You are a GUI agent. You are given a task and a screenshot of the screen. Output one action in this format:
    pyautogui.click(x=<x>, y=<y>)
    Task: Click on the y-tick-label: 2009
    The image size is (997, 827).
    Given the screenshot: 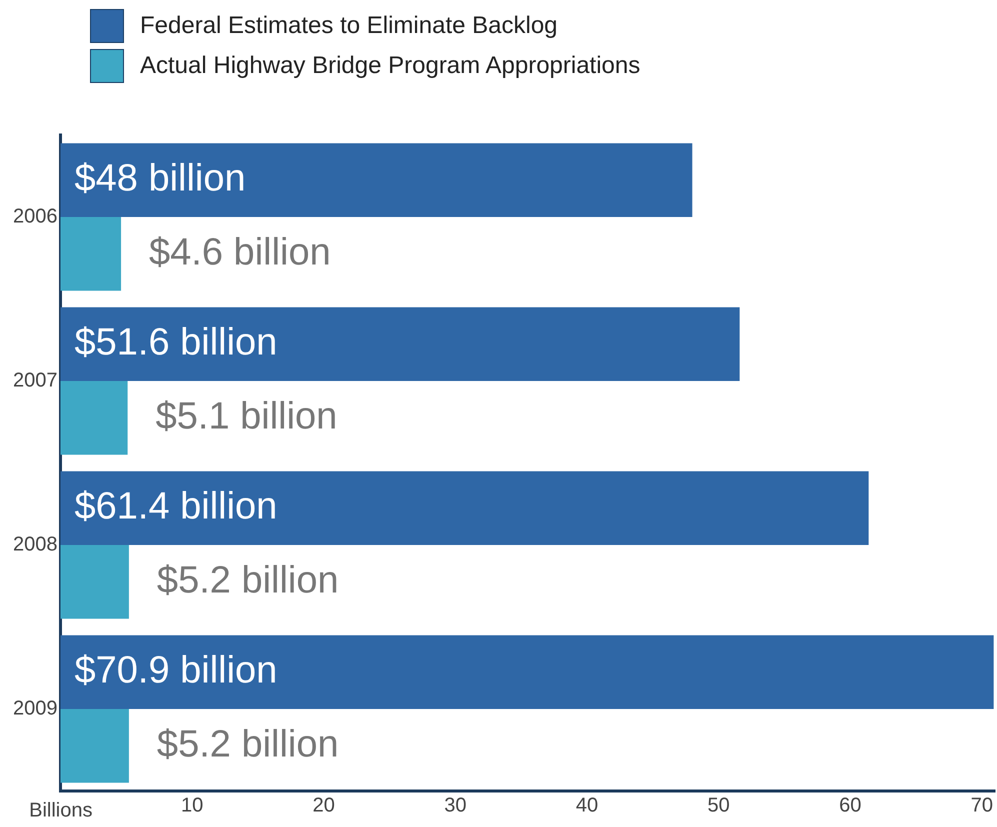 What is the action you would take?
    pyautogui.click(x=35, y=709)
    